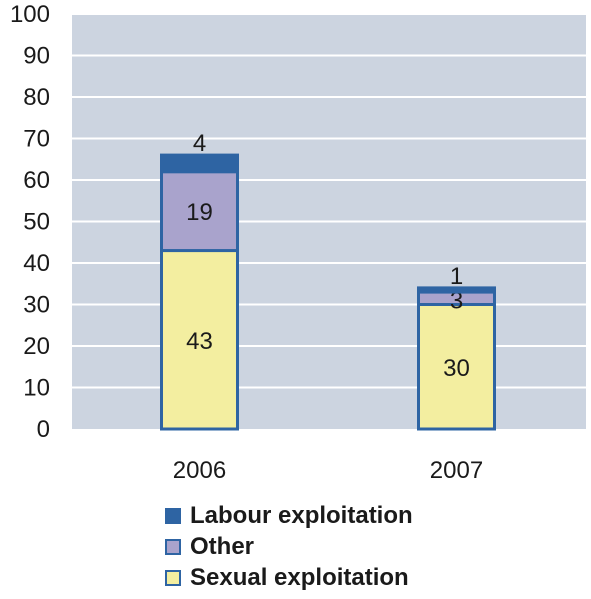 The height and width of the screenshot is (599, 591). What do you see at coordinates (222, 546) in the screenshot?
I see `legend-label-other: Other` at bounding box center [222, 546].